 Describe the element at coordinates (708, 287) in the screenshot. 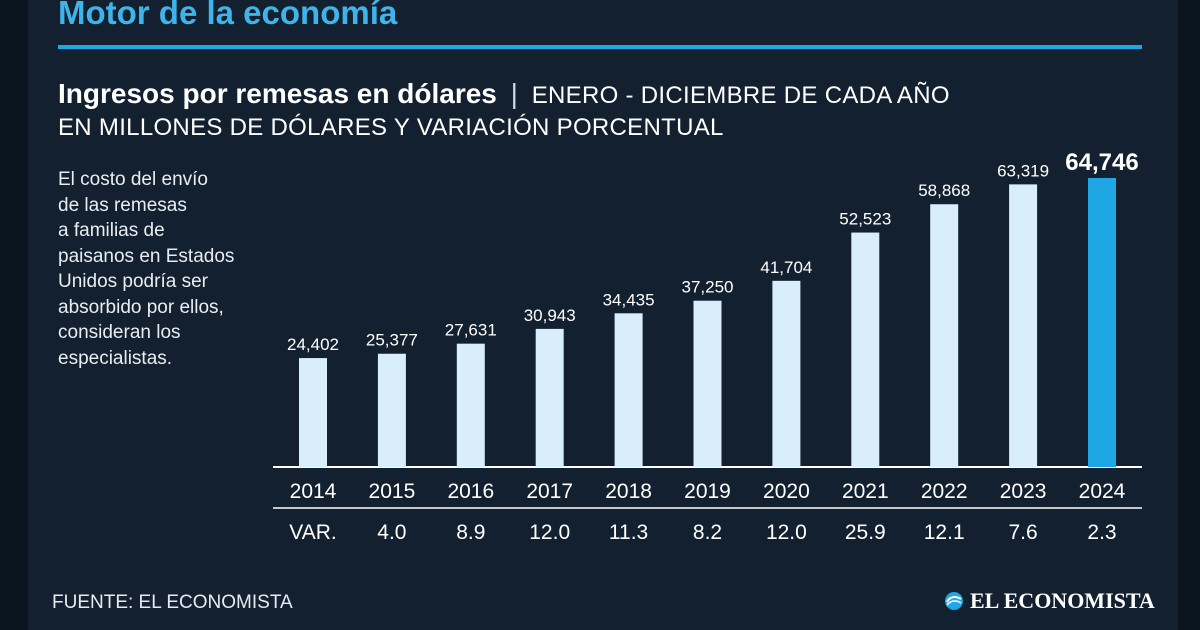

I see `value-label-2019: 37,250` at that location.